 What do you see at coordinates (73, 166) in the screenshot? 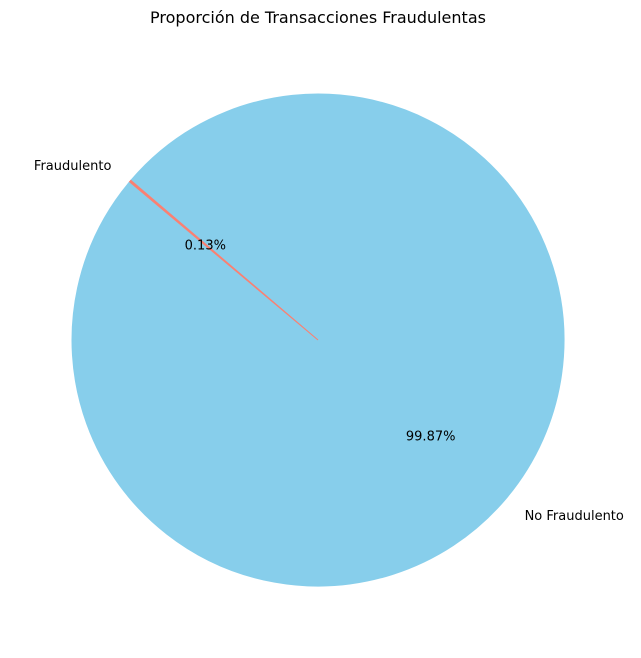
I see `category-label-fraudulento: Fraudulento` at bounding box center [73, 166].